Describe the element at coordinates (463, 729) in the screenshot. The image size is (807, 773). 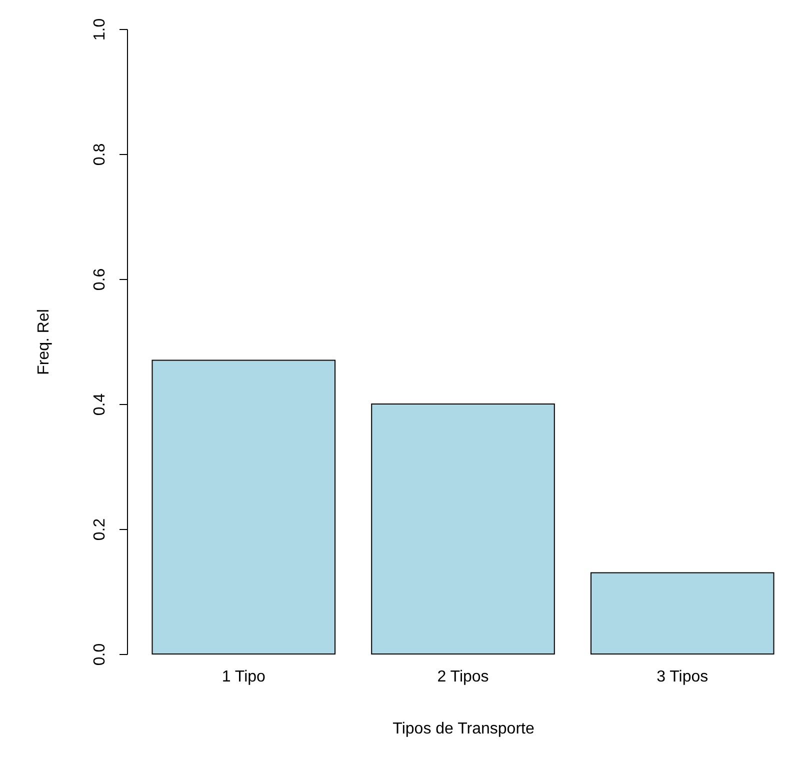
I see `x-axis-title: Tipos de Transporte` at that location.